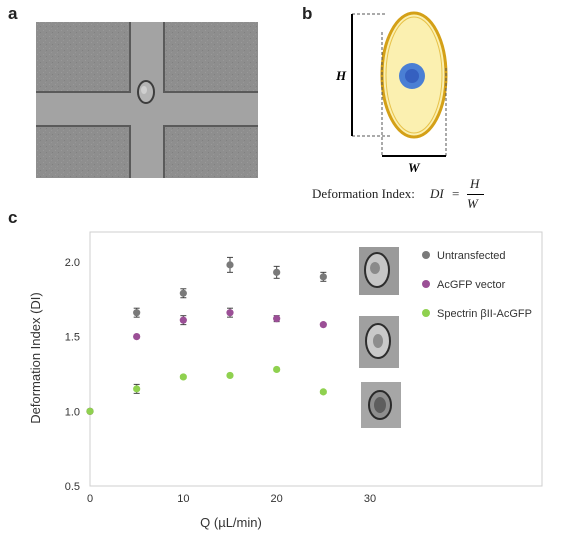 This screenshot has height=536, width=562. I want to click on cell-deformation-diagram: H W, so click(391, 93).